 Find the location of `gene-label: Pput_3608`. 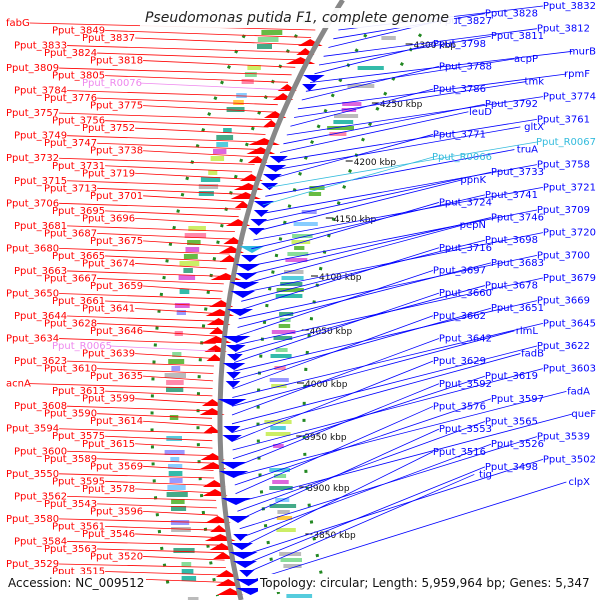

gene-label: Pput_3608 is located at coordinates (40, 406).